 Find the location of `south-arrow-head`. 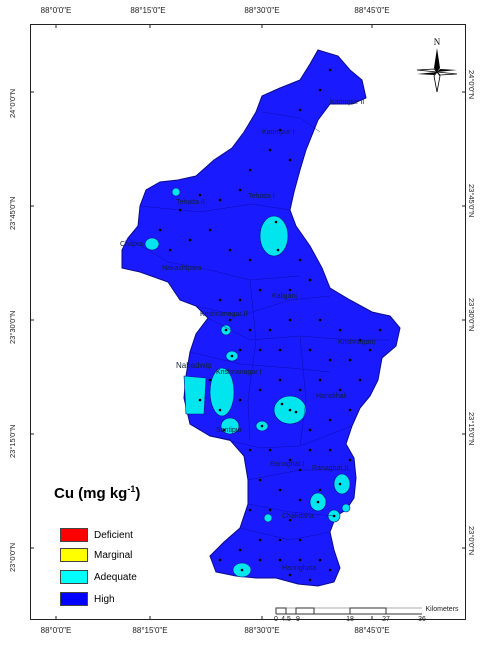

south-arrow-head is located at coordinates (437, 82).